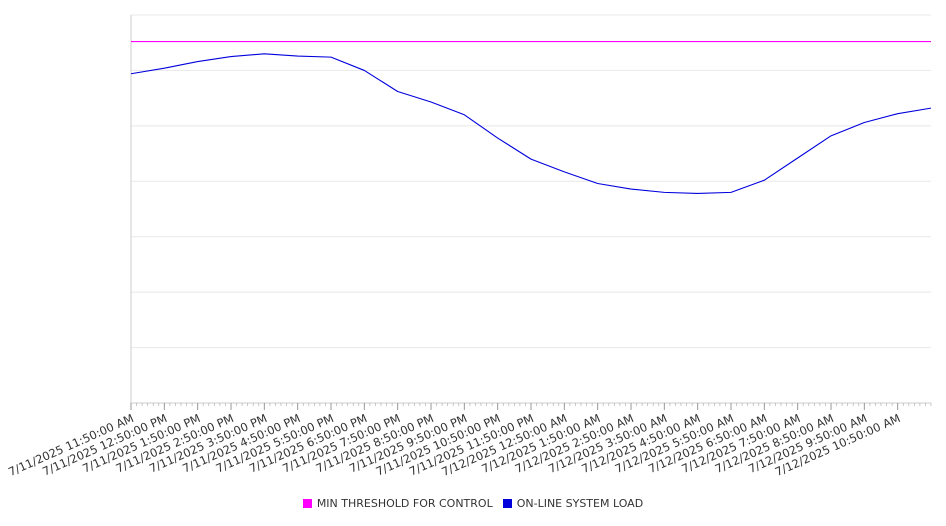 The image size is (946, 526). Describe the element at coordinates (514, 406) in the screenshot. I see `x-axis-major-ticks` at that location.